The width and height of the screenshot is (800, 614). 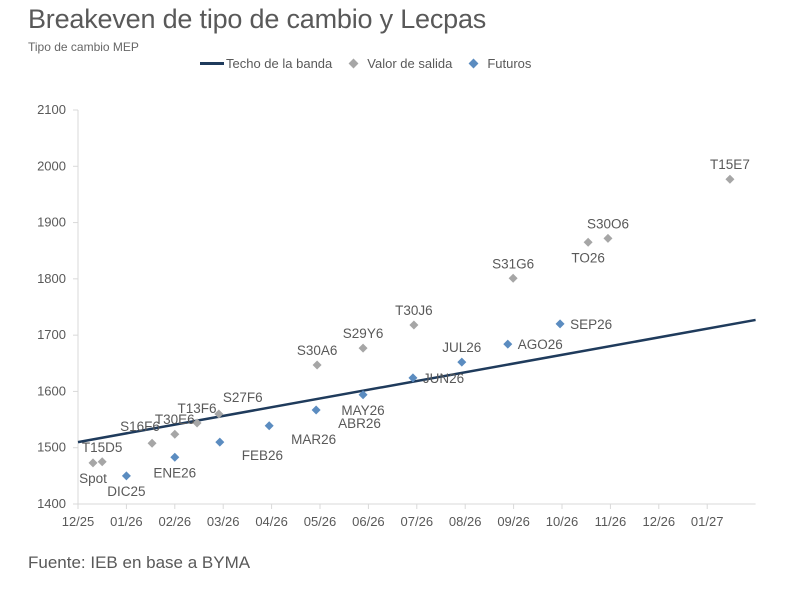 I want to click on data-label-to26: TO26, so click(x=588, y=257).